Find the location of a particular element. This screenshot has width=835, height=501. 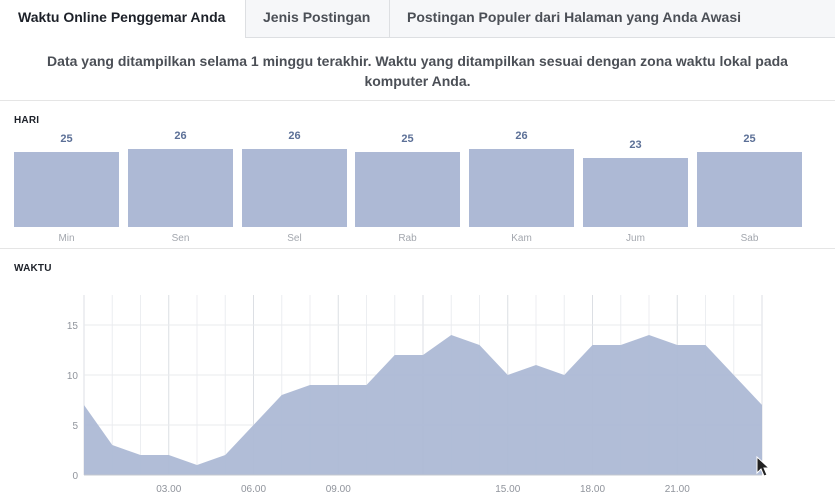

tab-post-types: Jenis Postingan is located at coordinates (318, 18).